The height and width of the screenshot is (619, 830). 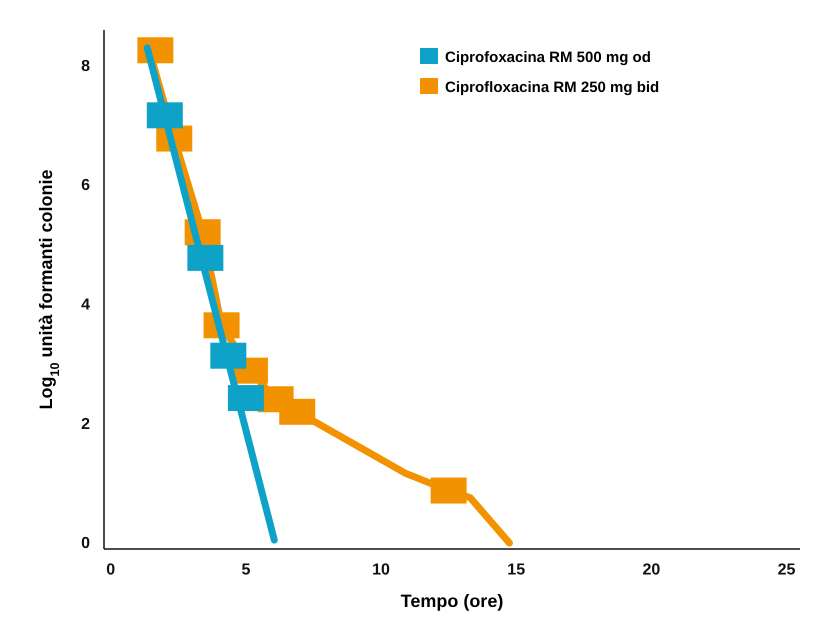 I want to click on x-tick-label: 20, so click(x=651, y=569).